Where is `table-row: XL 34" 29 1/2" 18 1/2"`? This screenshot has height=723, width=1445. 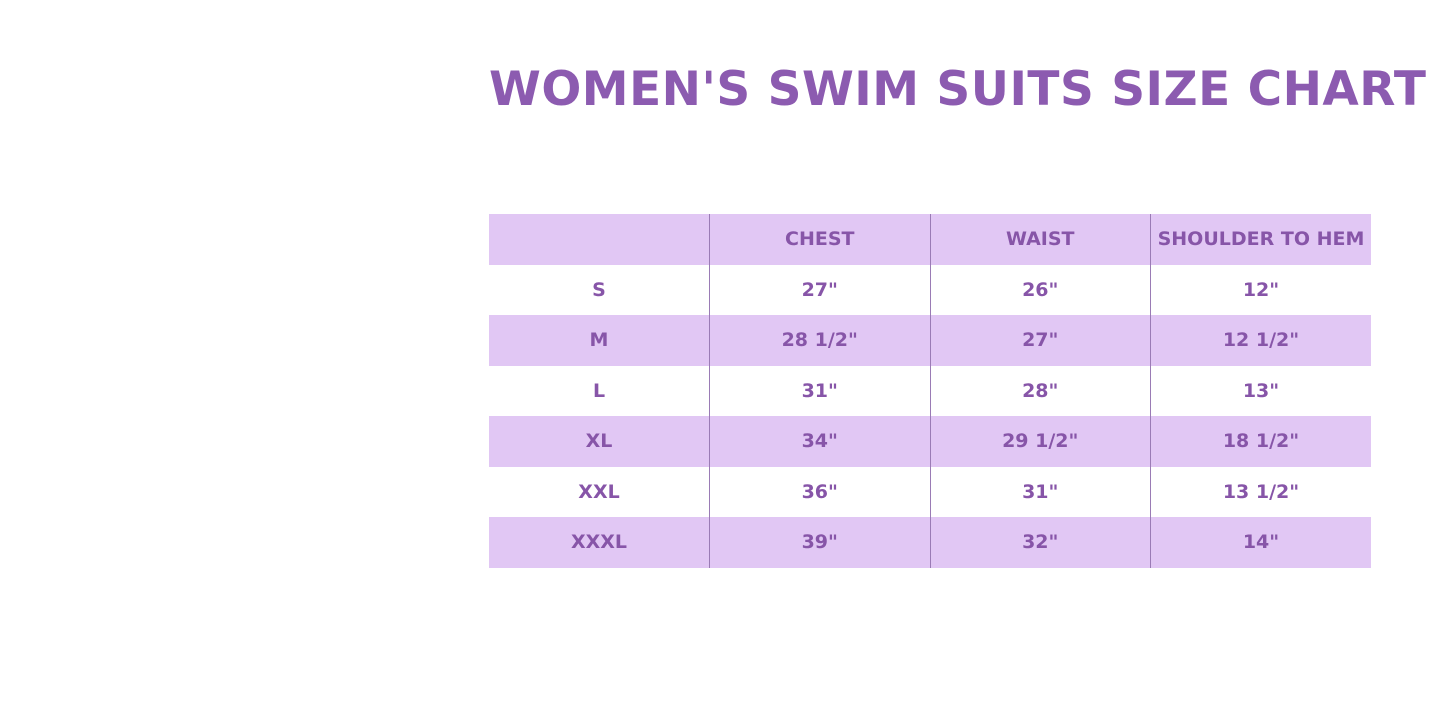 table-row: XL 34" 29 1/2" 18 1/2" is located at coordinates (930, 441).